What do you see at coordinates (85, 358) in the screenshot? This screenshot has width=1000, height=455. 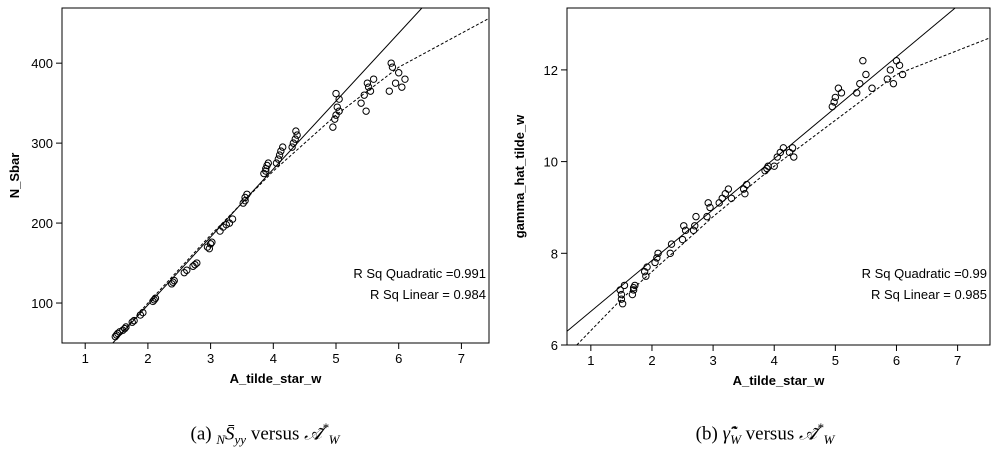 I see `x-tick-label: 1` at bounding box center [85, 358].